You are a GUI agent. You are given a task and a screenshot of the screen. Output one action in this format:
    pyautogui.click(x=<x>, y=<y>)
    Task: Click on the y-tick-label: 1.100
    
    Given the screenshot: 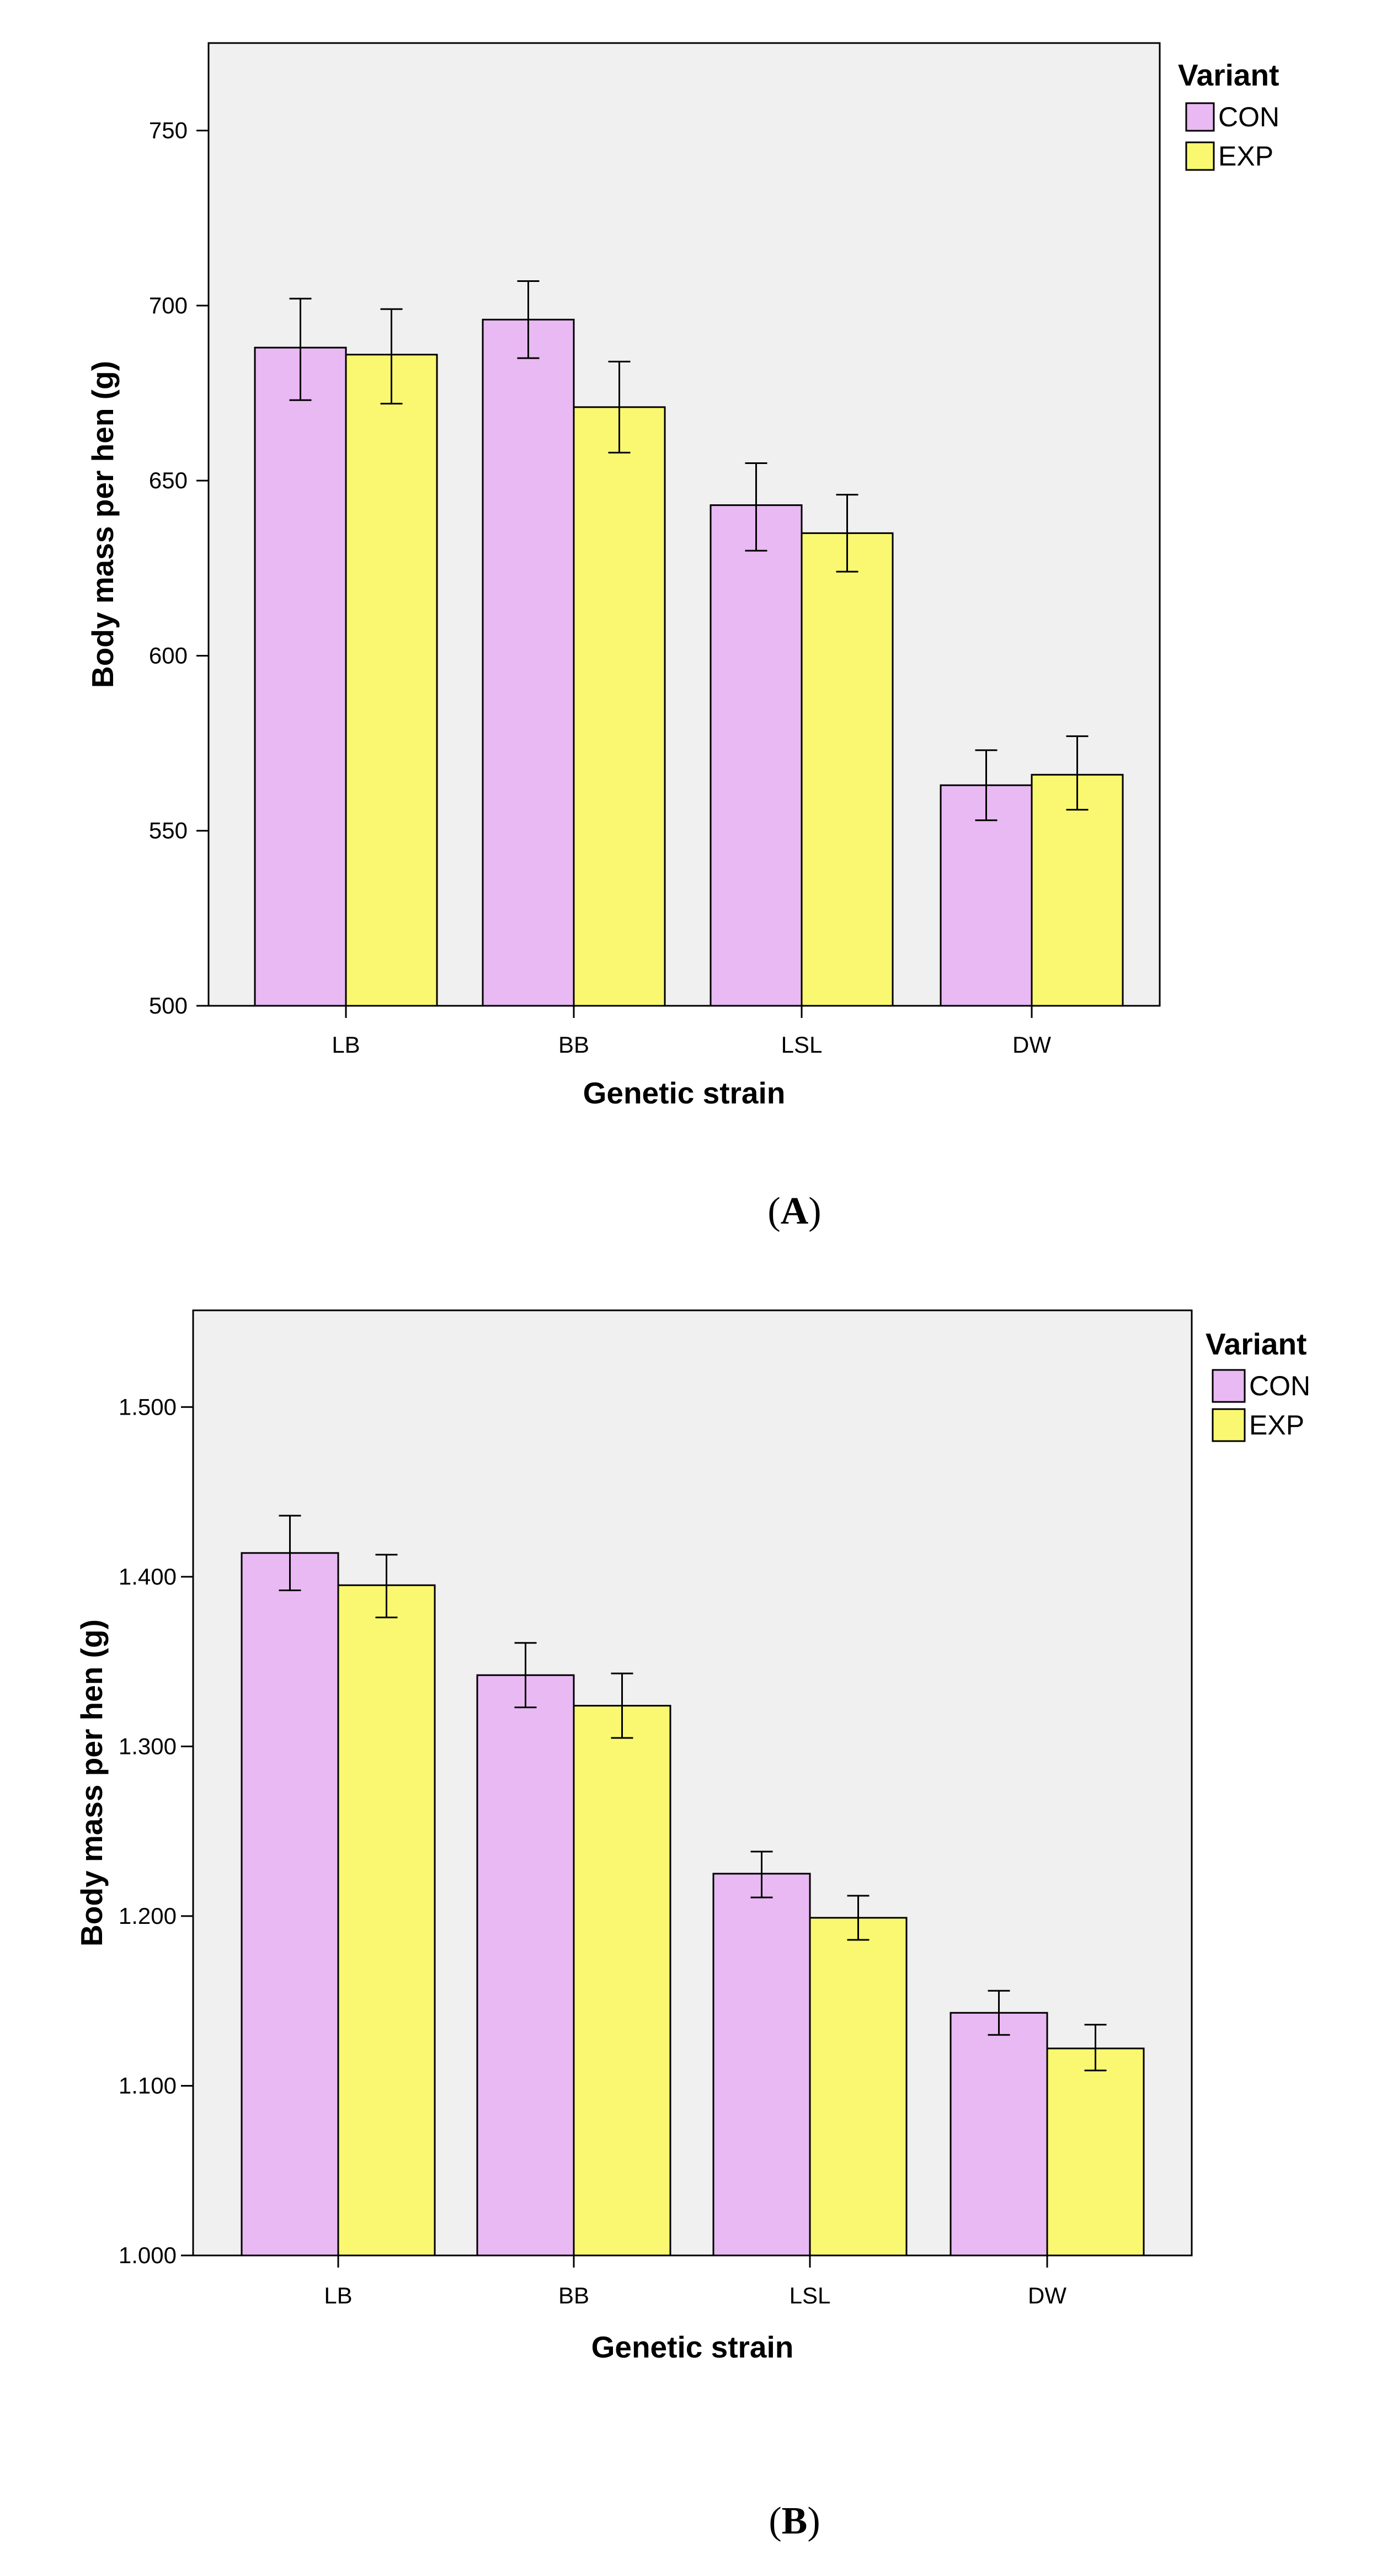 What is the action you would take?
    pyautogui.click(x=148, y=2085)
    